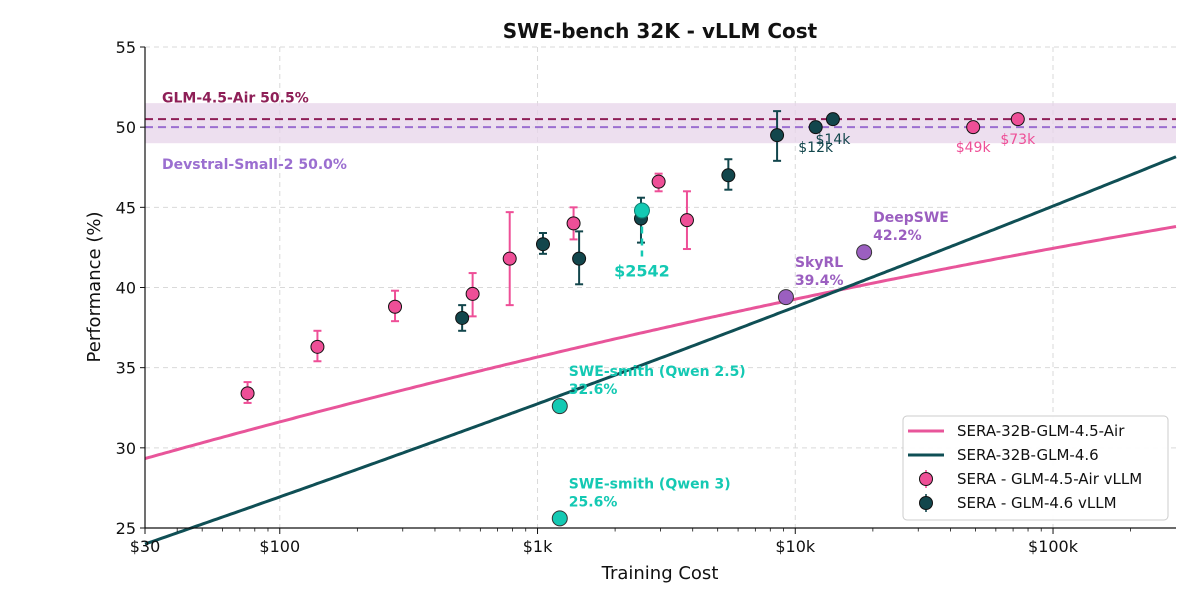 Image resolution: width=1200 pixels, height=600 pixels. Describe the element at coordinates (974, 148) in the screenshot. I see `cost-annotation: $49k` at that location.